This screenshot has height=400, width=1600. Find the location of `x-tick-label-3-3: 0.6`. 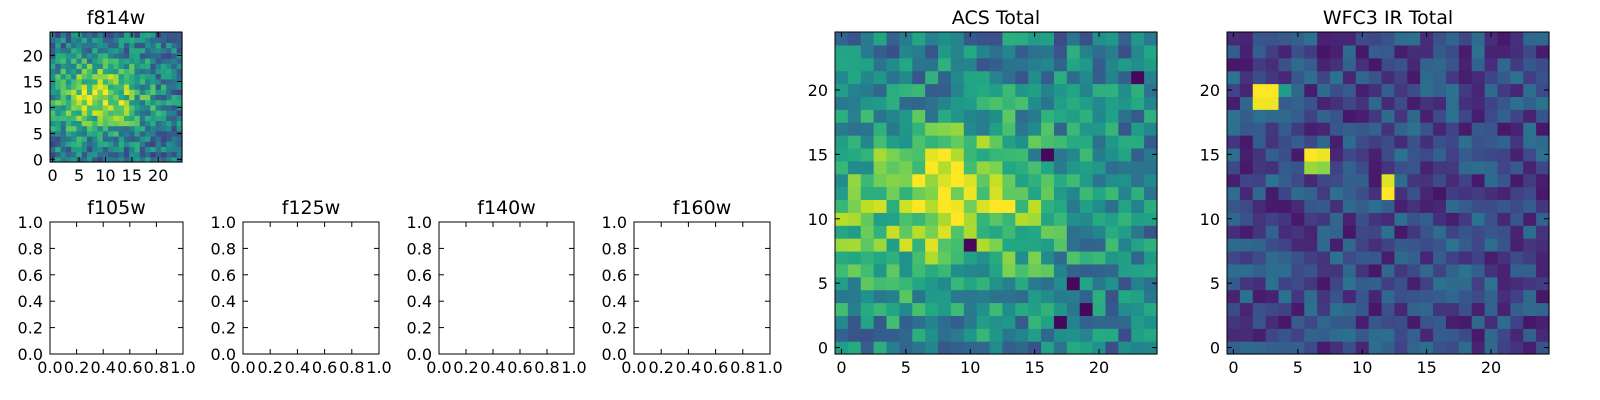

x-tick-label-3-3: 0.6 is located at coordinates (519, 367).